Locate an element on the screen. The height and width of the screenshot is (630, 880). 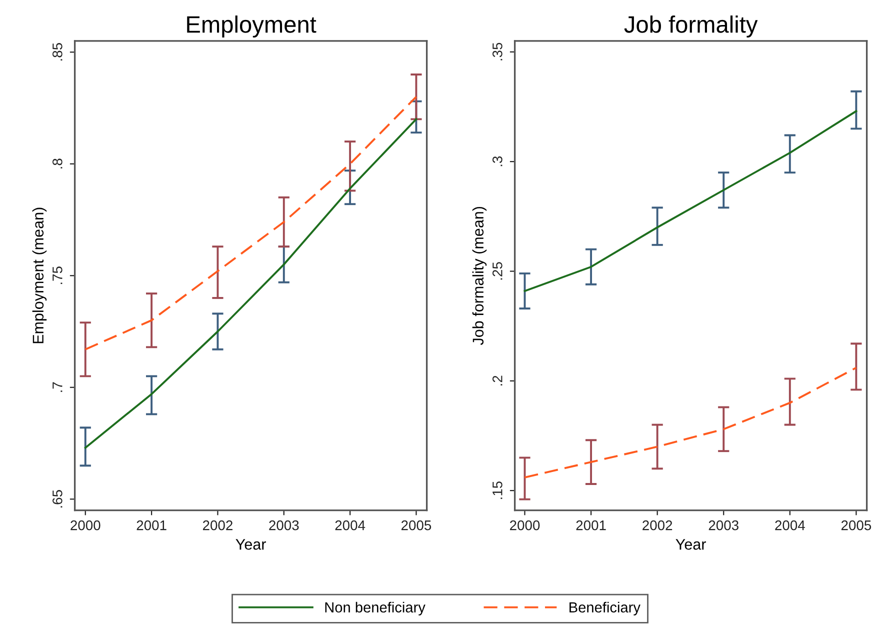
legend-label: Non beneficiary is located at coordinates (375, 609).